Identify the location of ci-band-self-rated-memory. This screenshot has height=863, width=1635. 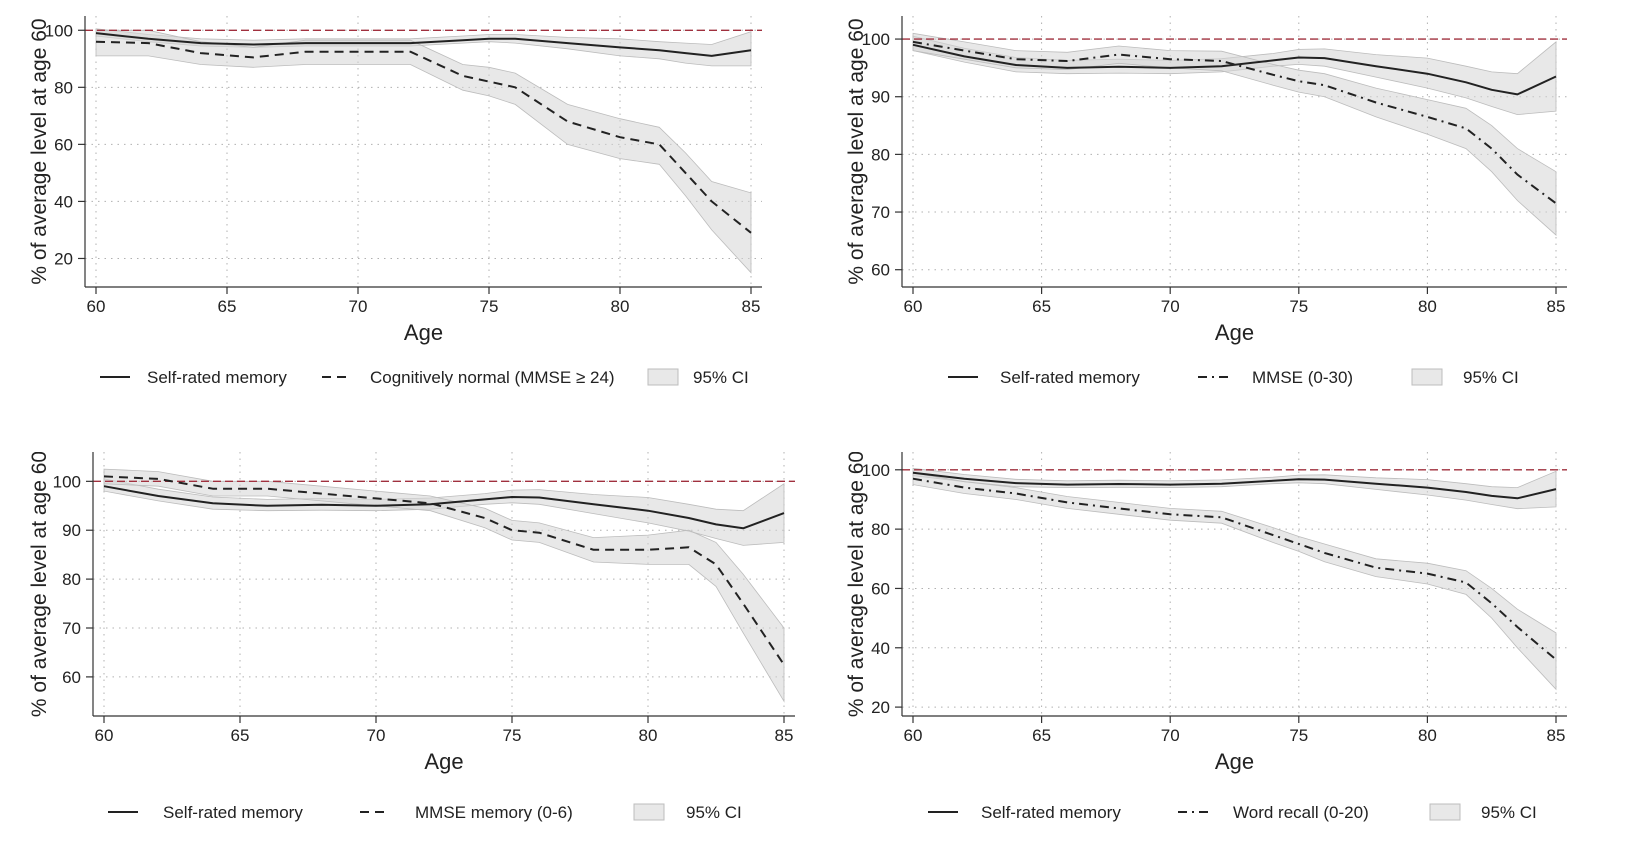
(1234, 75).